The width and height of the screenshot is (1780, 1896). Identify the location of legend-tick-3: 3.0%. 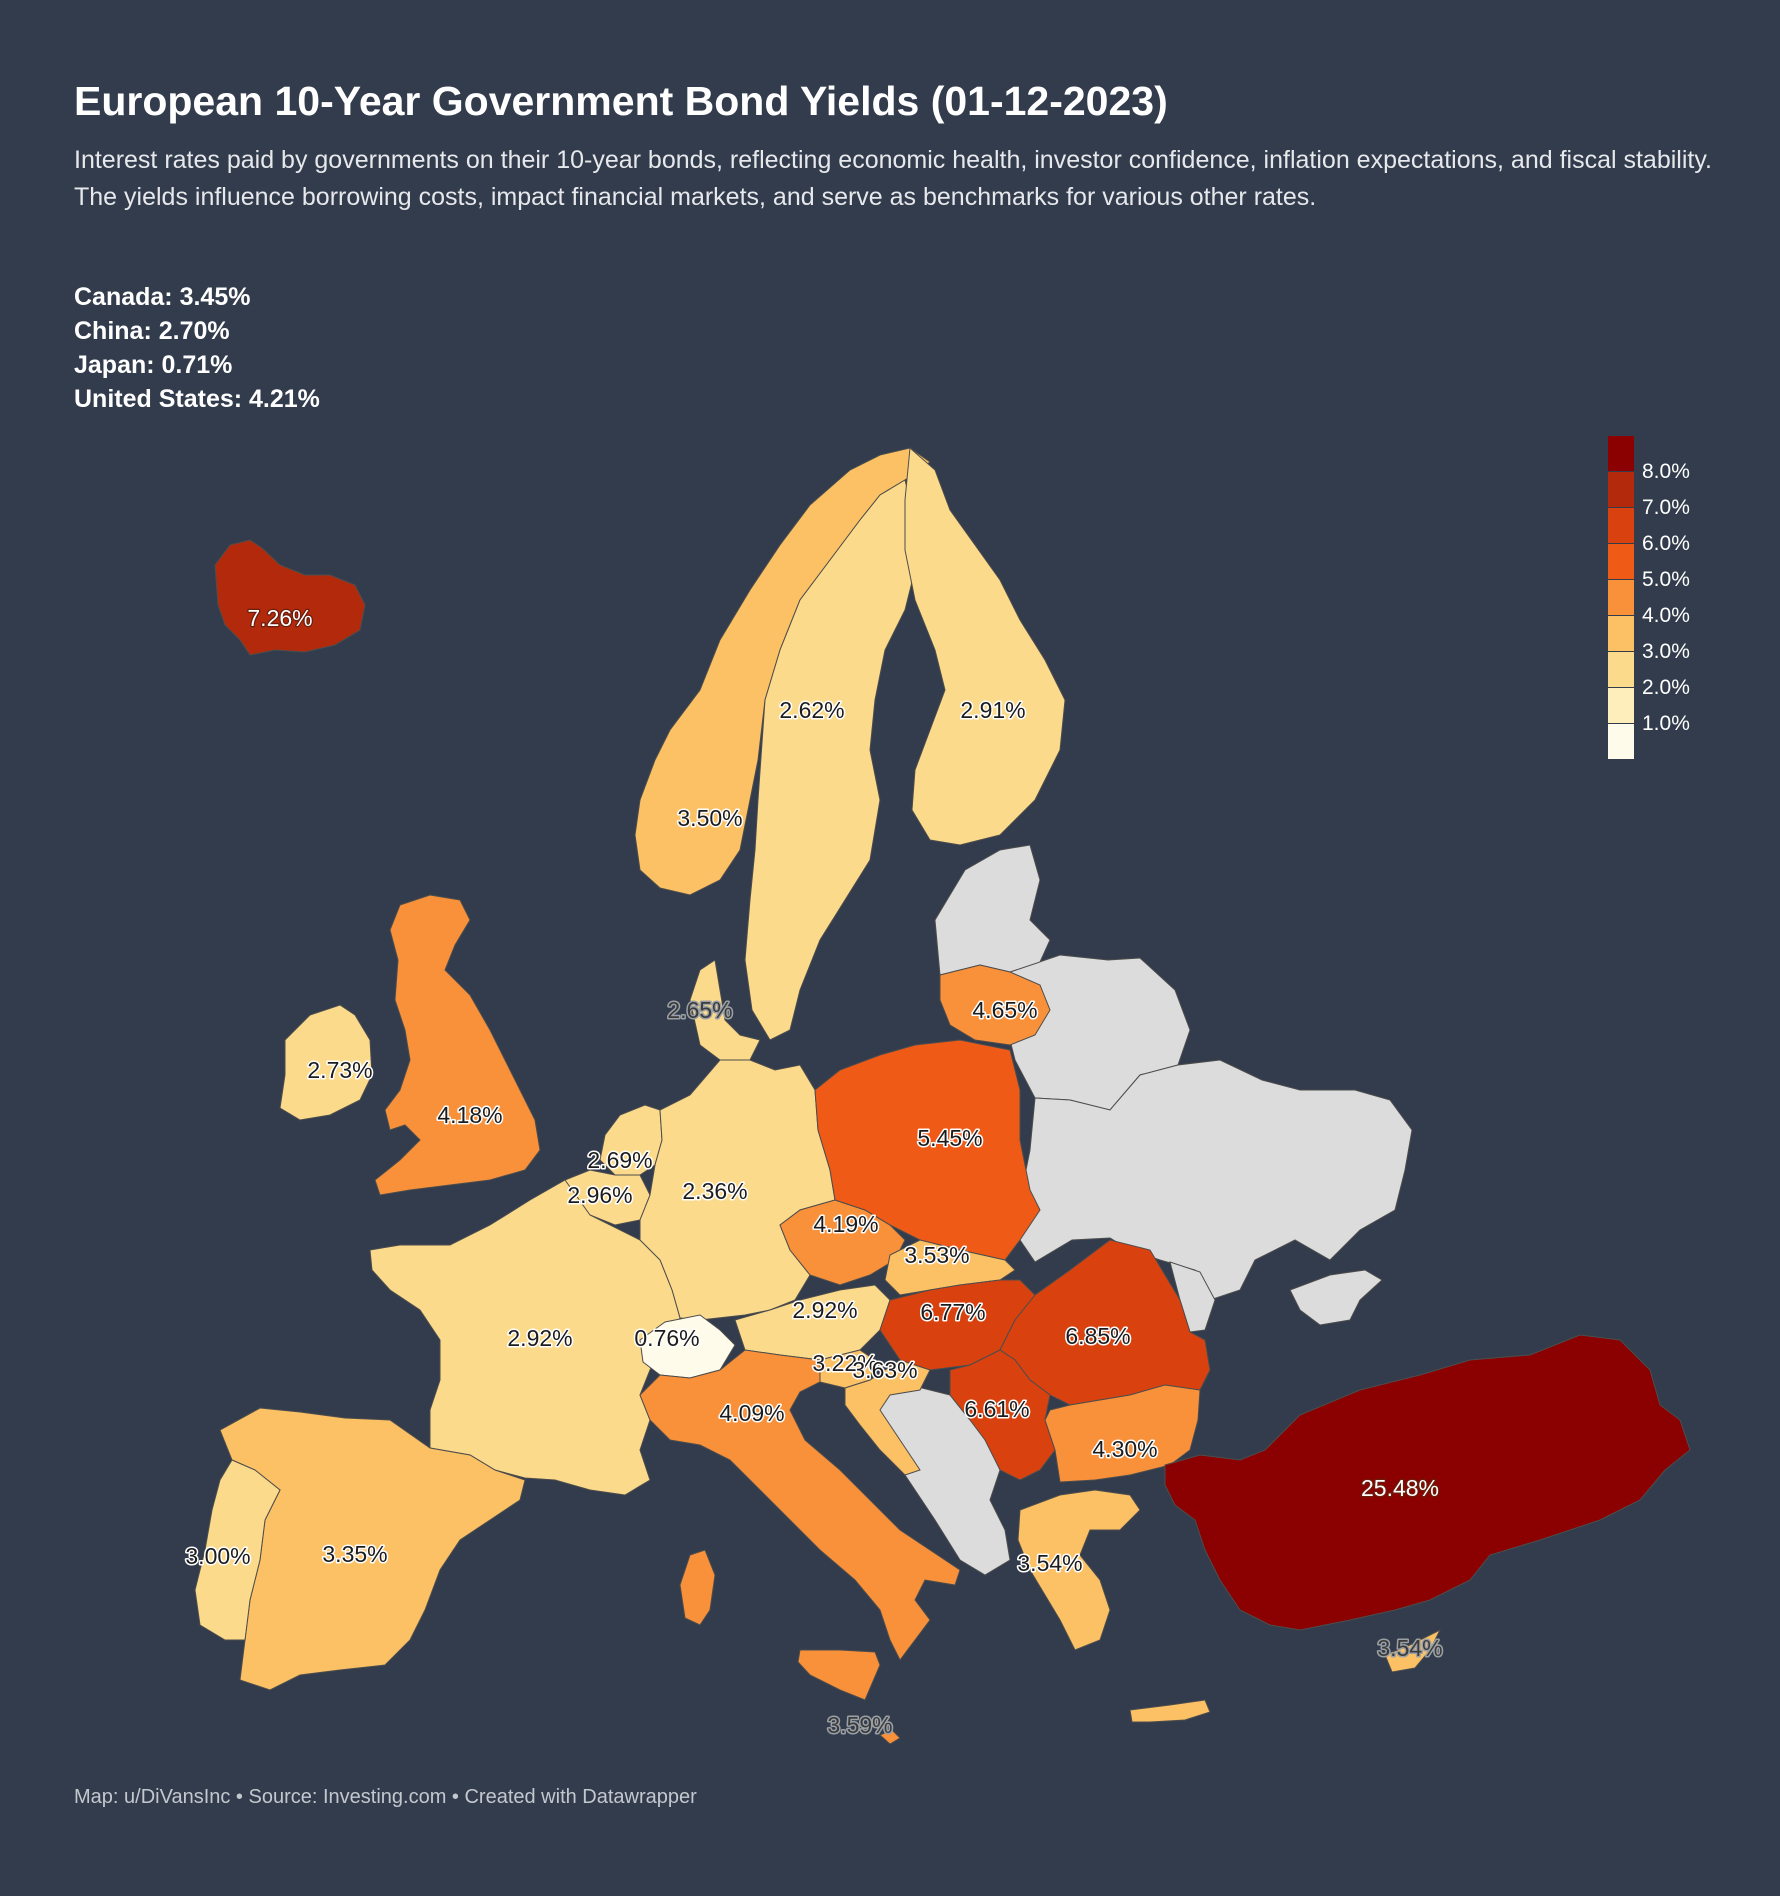
(1666, 651).